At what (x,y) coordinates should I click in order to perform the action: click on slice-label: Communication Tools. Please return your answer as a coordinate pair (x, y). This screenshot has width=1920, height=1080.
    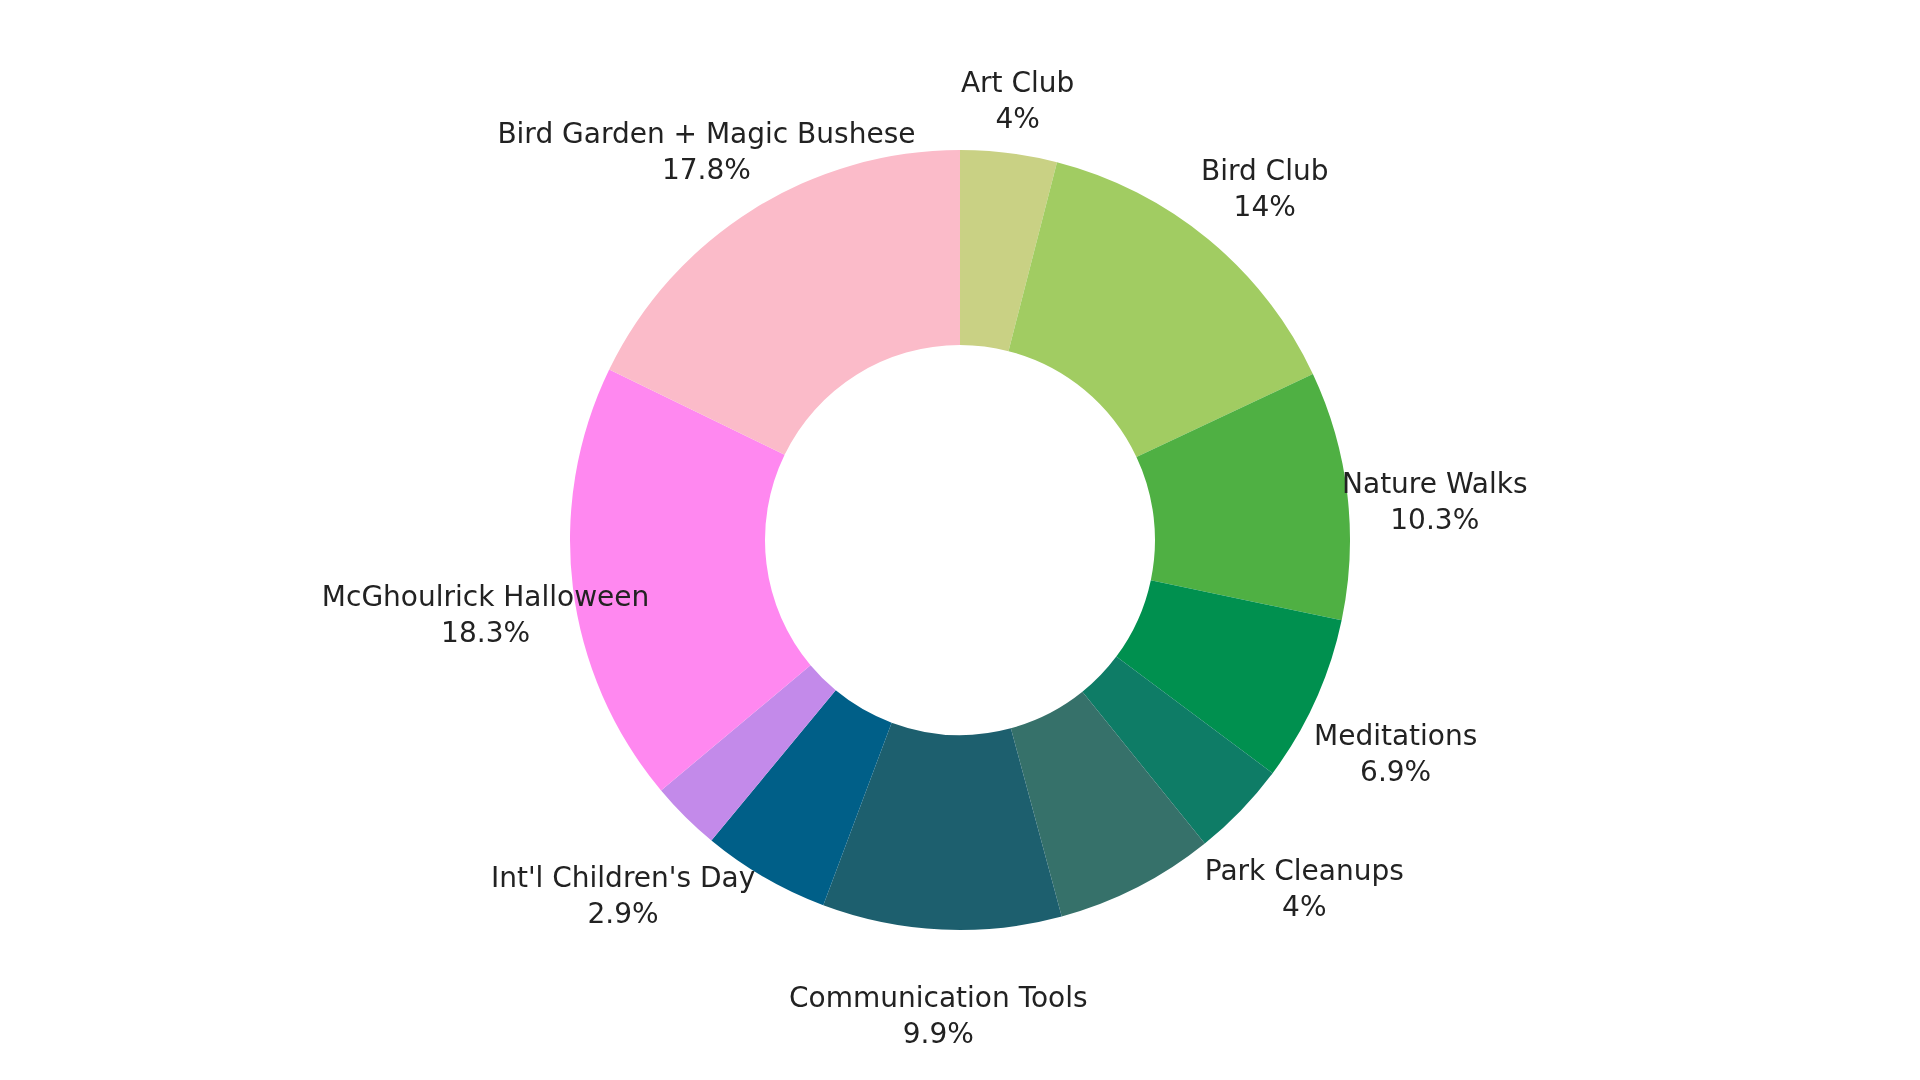
    Looking at the image, I should click on (938, 998).